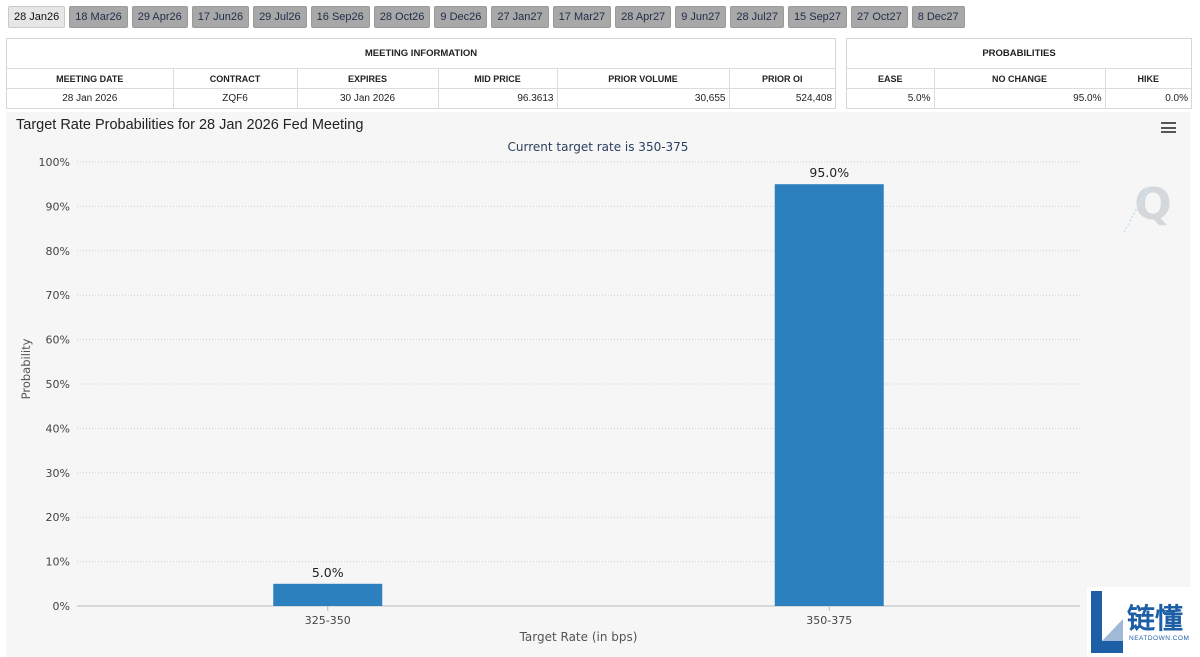 The image size is (1200, 657). Describe the element at coordinates (340, 17) in the screenshot. I see `tab-16-sep26: 16 Sep26` at that location.